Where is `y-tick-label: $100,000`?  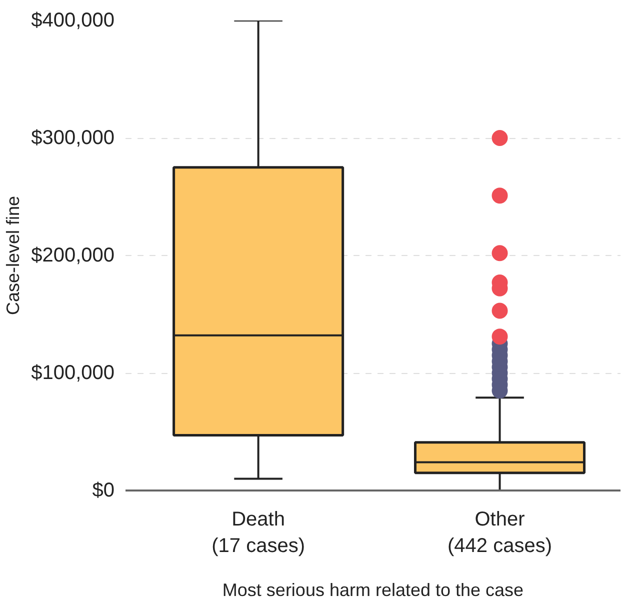
y-tick-label: $100,000 is located at coordinates (73, 373).